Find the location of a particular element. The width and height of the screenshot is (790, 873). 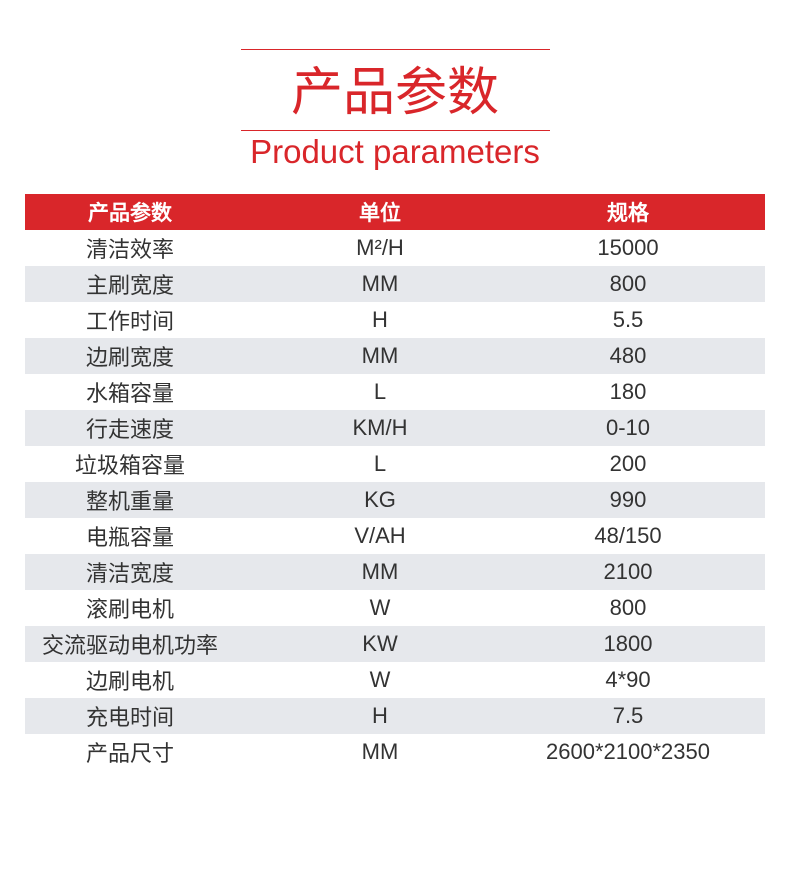

table-row: 垃圾箱容量 L 200 is located at coordinates (395, 464).